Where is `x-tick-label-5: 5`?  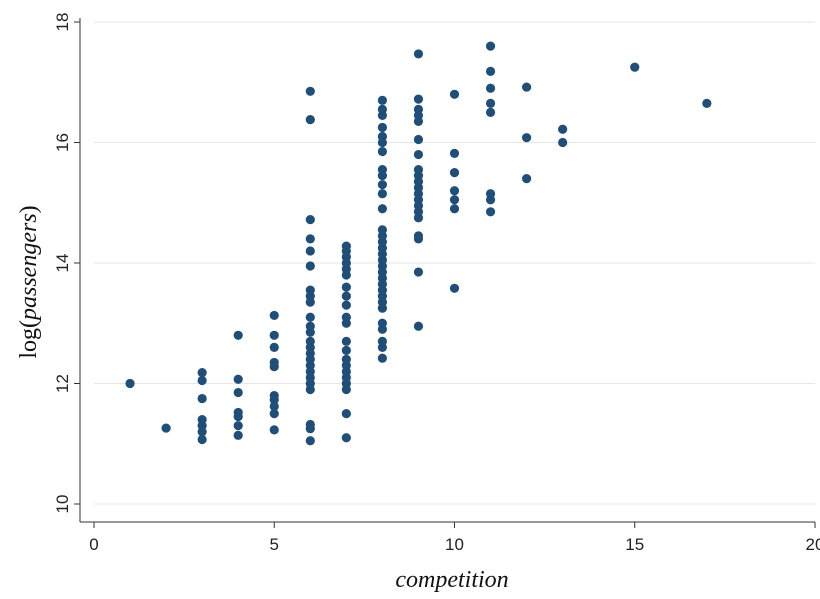
x-tick-label-5: 5 is located at coordinates (274, 544).